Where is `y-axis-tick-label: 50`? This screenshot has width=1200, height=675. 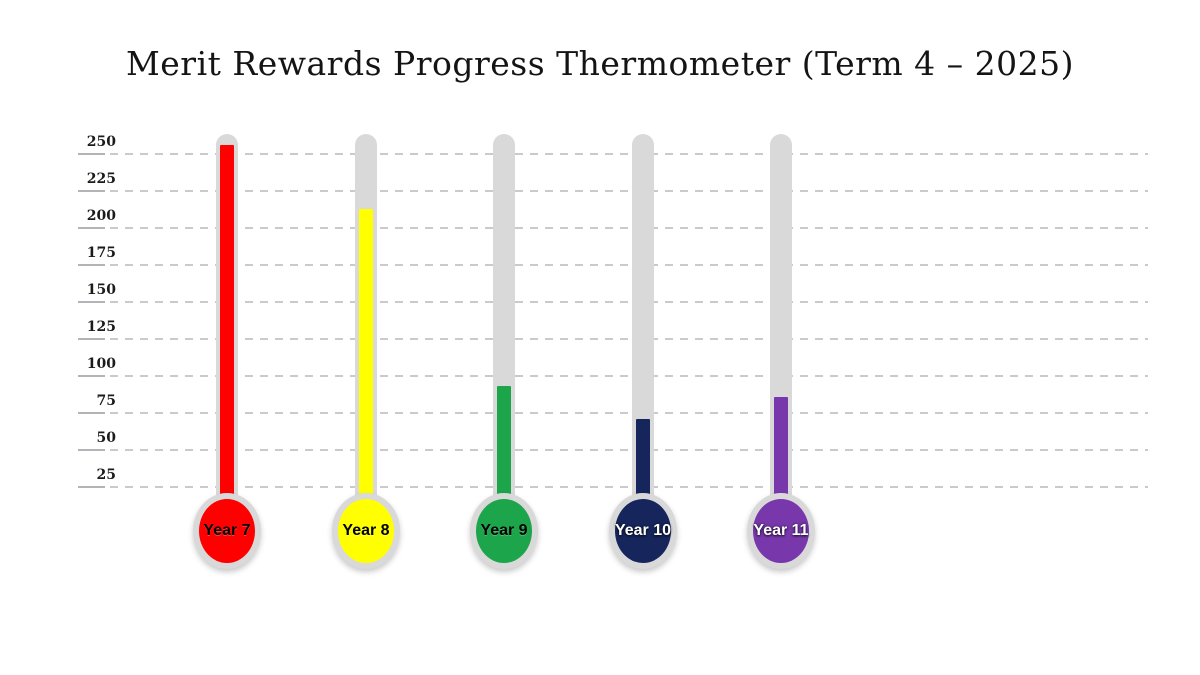 y-axis-tick-label: 50 is located at coordinates (106, 437).